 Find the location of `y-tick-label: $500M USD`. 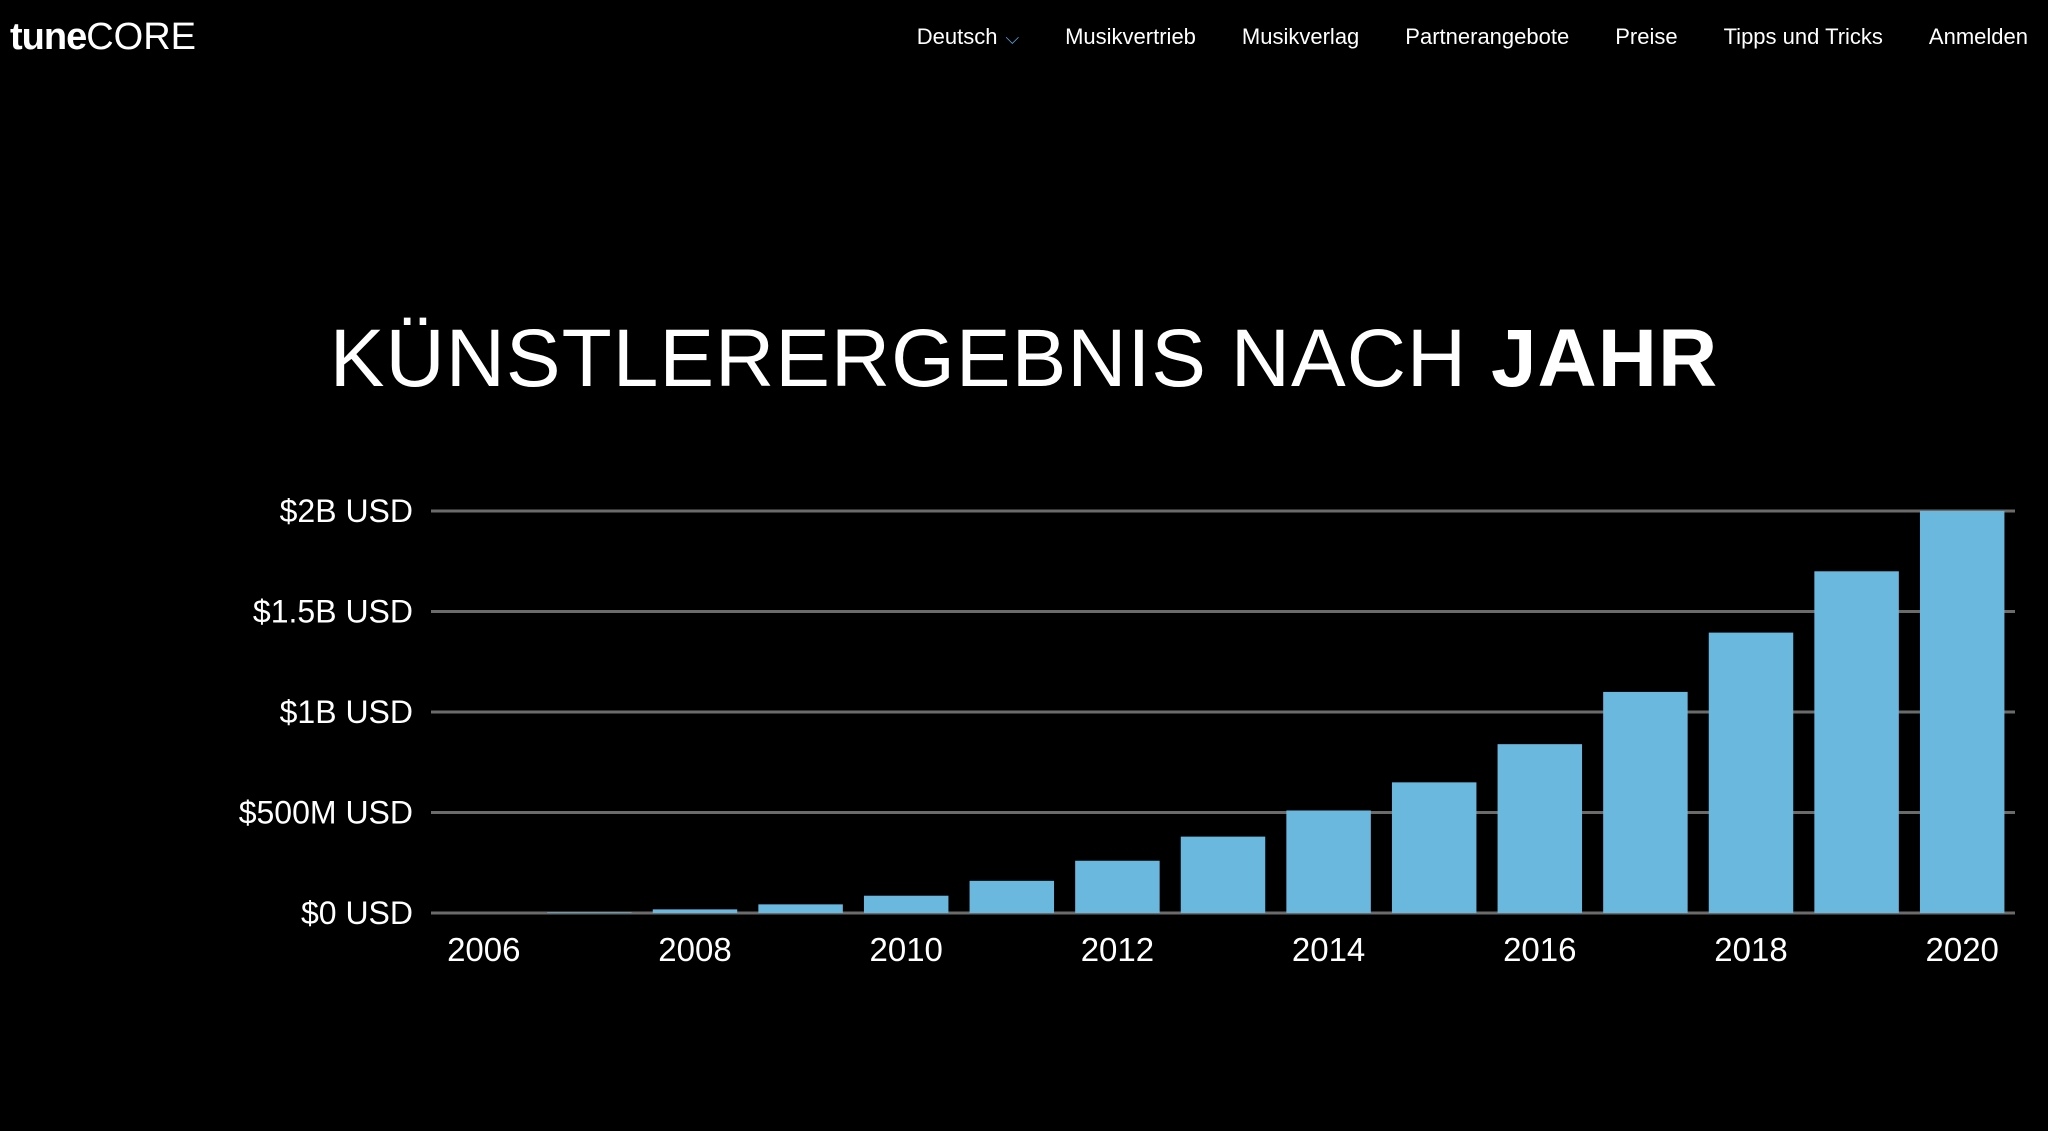

y-tick-label: $500M USD is located at coordinates (326, 813).